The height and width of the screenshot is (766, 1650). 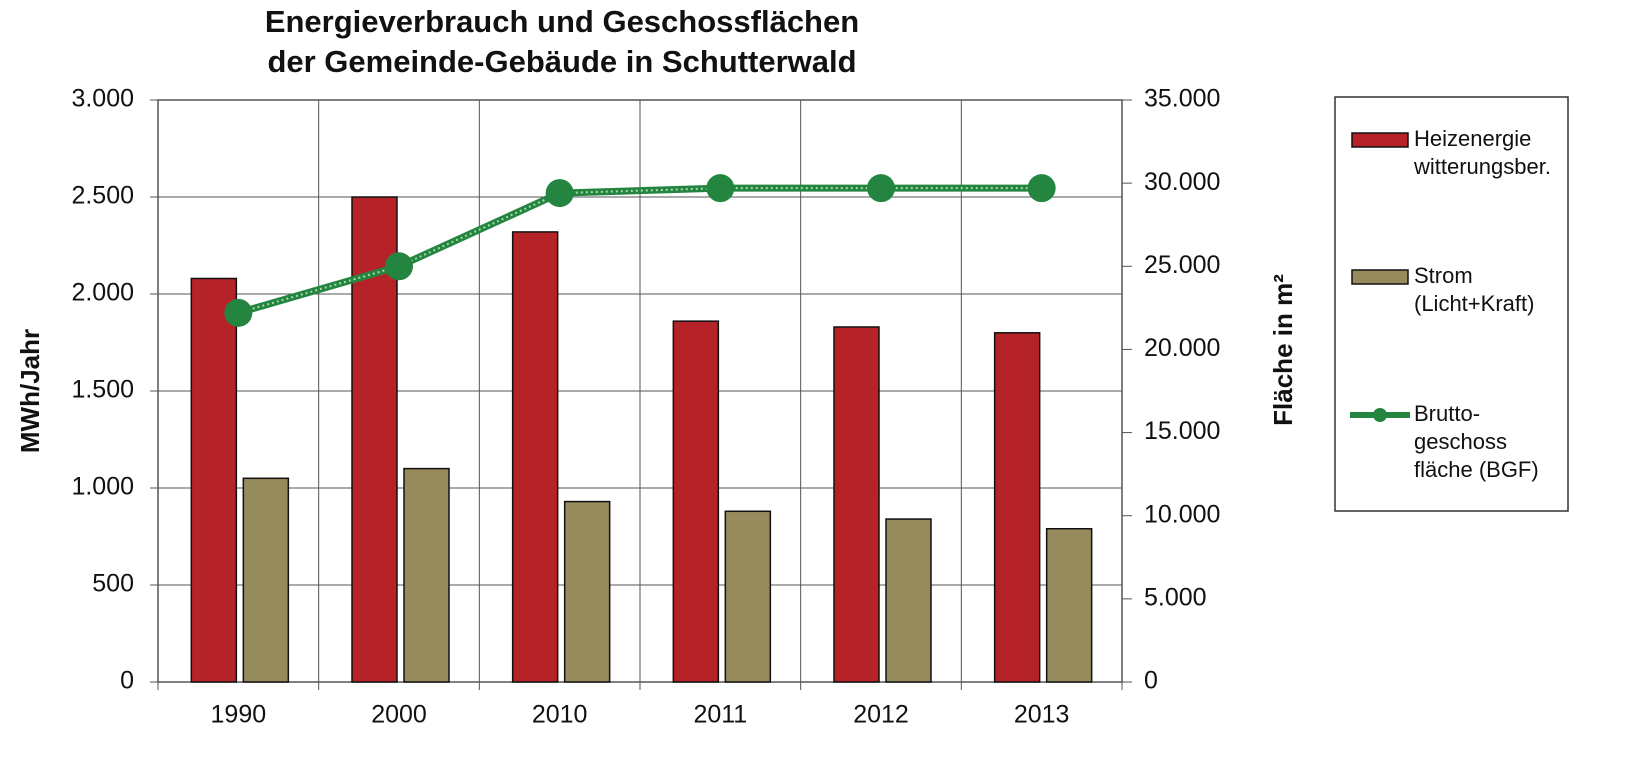 What do you see at coordinates (560, 715) in the screenshot?
I see `x-tick-label: 2010` at bounding box center [560, 715].